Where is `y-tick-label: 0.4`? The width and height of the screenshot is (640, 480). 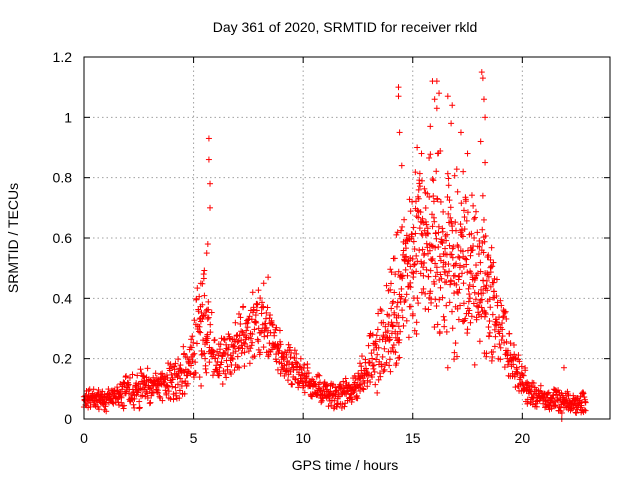
y-tick-label: 0.4 is located at coordinates (63, 298).